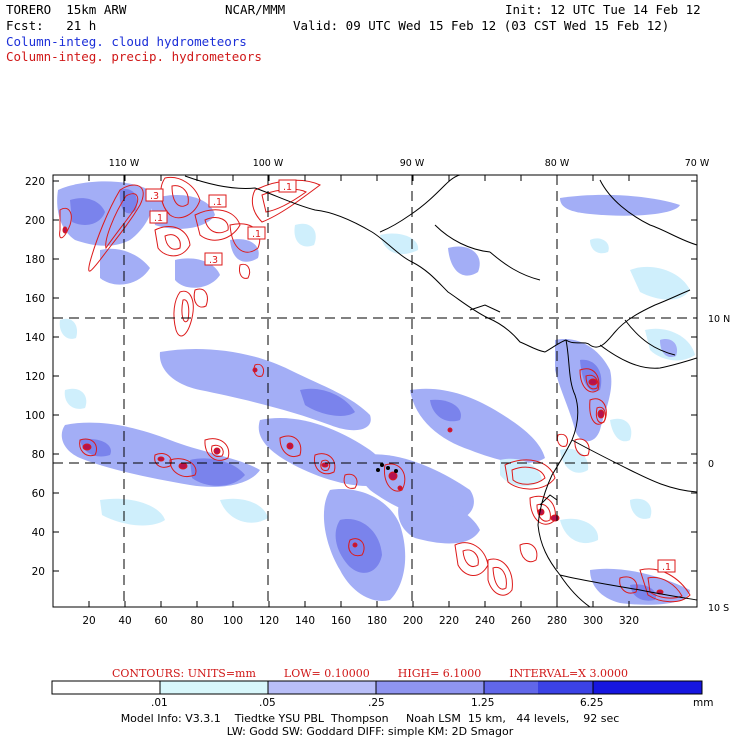  Describe the element at coordinates (703, 703) in the screenshot. I see `colorbar-unit: mm` at that location.